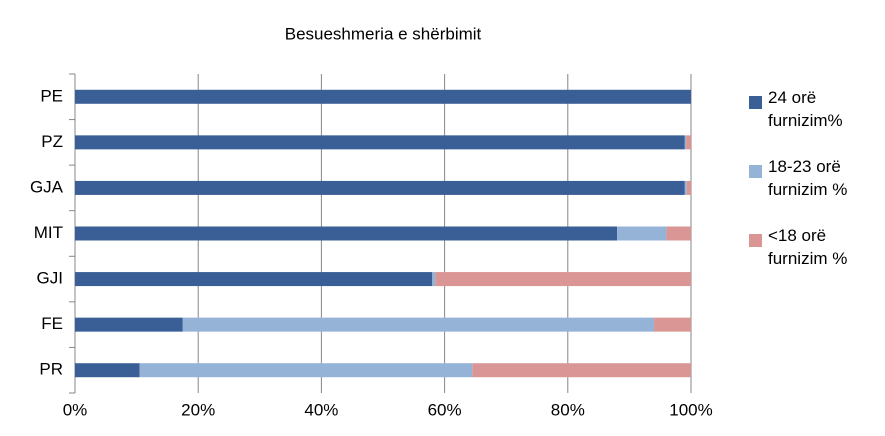  What do you see at coordinates (51, 369) in the screenshot?
I see `y-tick-label: PR` at bounding box center [51, 369].